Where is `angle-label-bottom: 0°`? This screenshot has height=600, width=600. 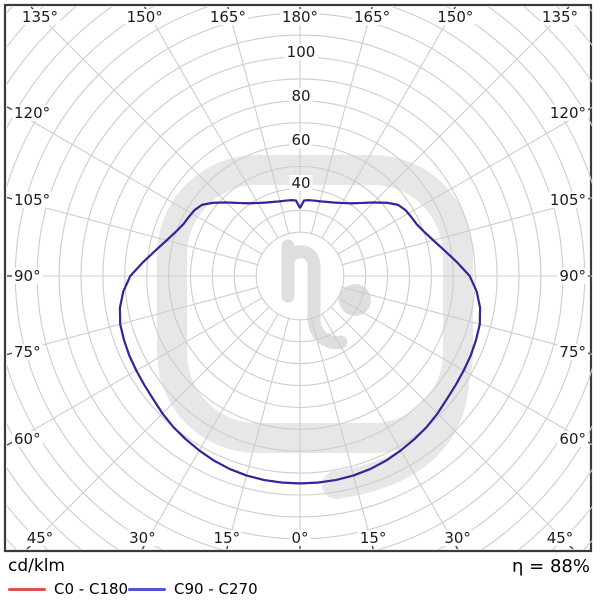
angle-label-bottom: 0° is located at coordinates (300, 538).